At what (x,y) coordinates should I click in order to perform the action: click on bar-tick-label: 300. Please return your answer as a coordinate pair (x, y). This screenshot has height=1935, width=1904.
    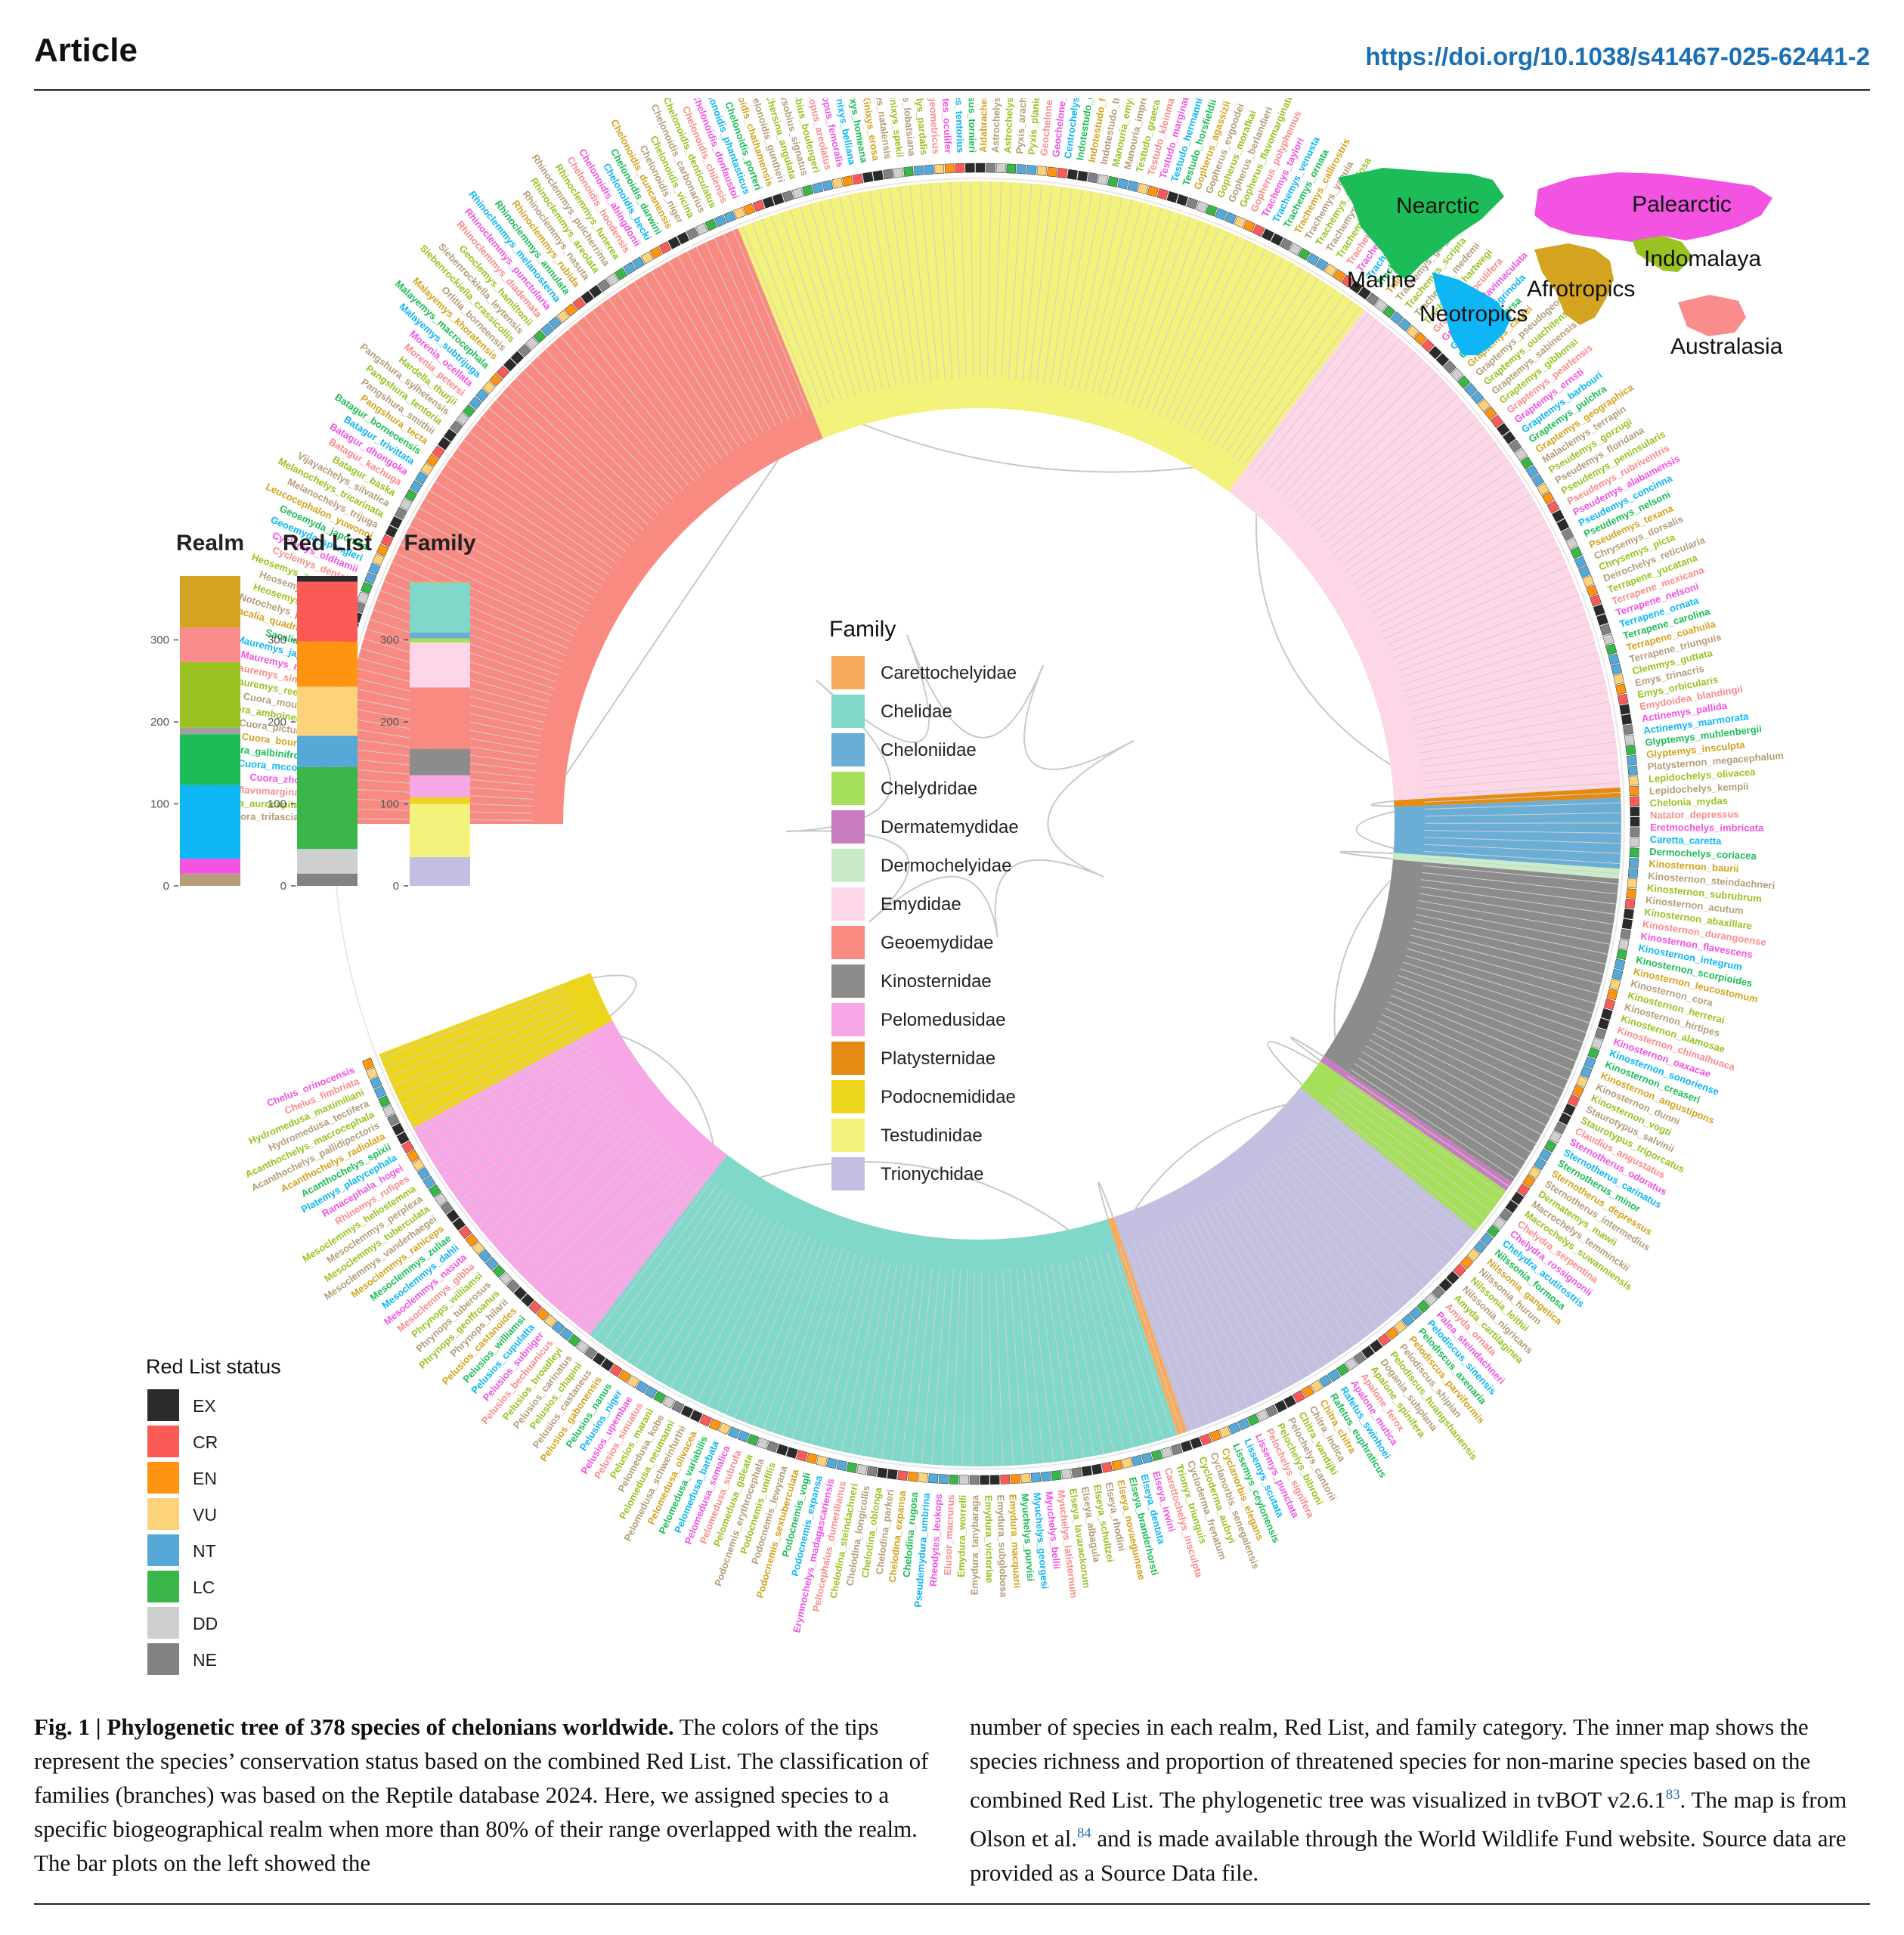
    Looking at the image, I should click on (159, 640).